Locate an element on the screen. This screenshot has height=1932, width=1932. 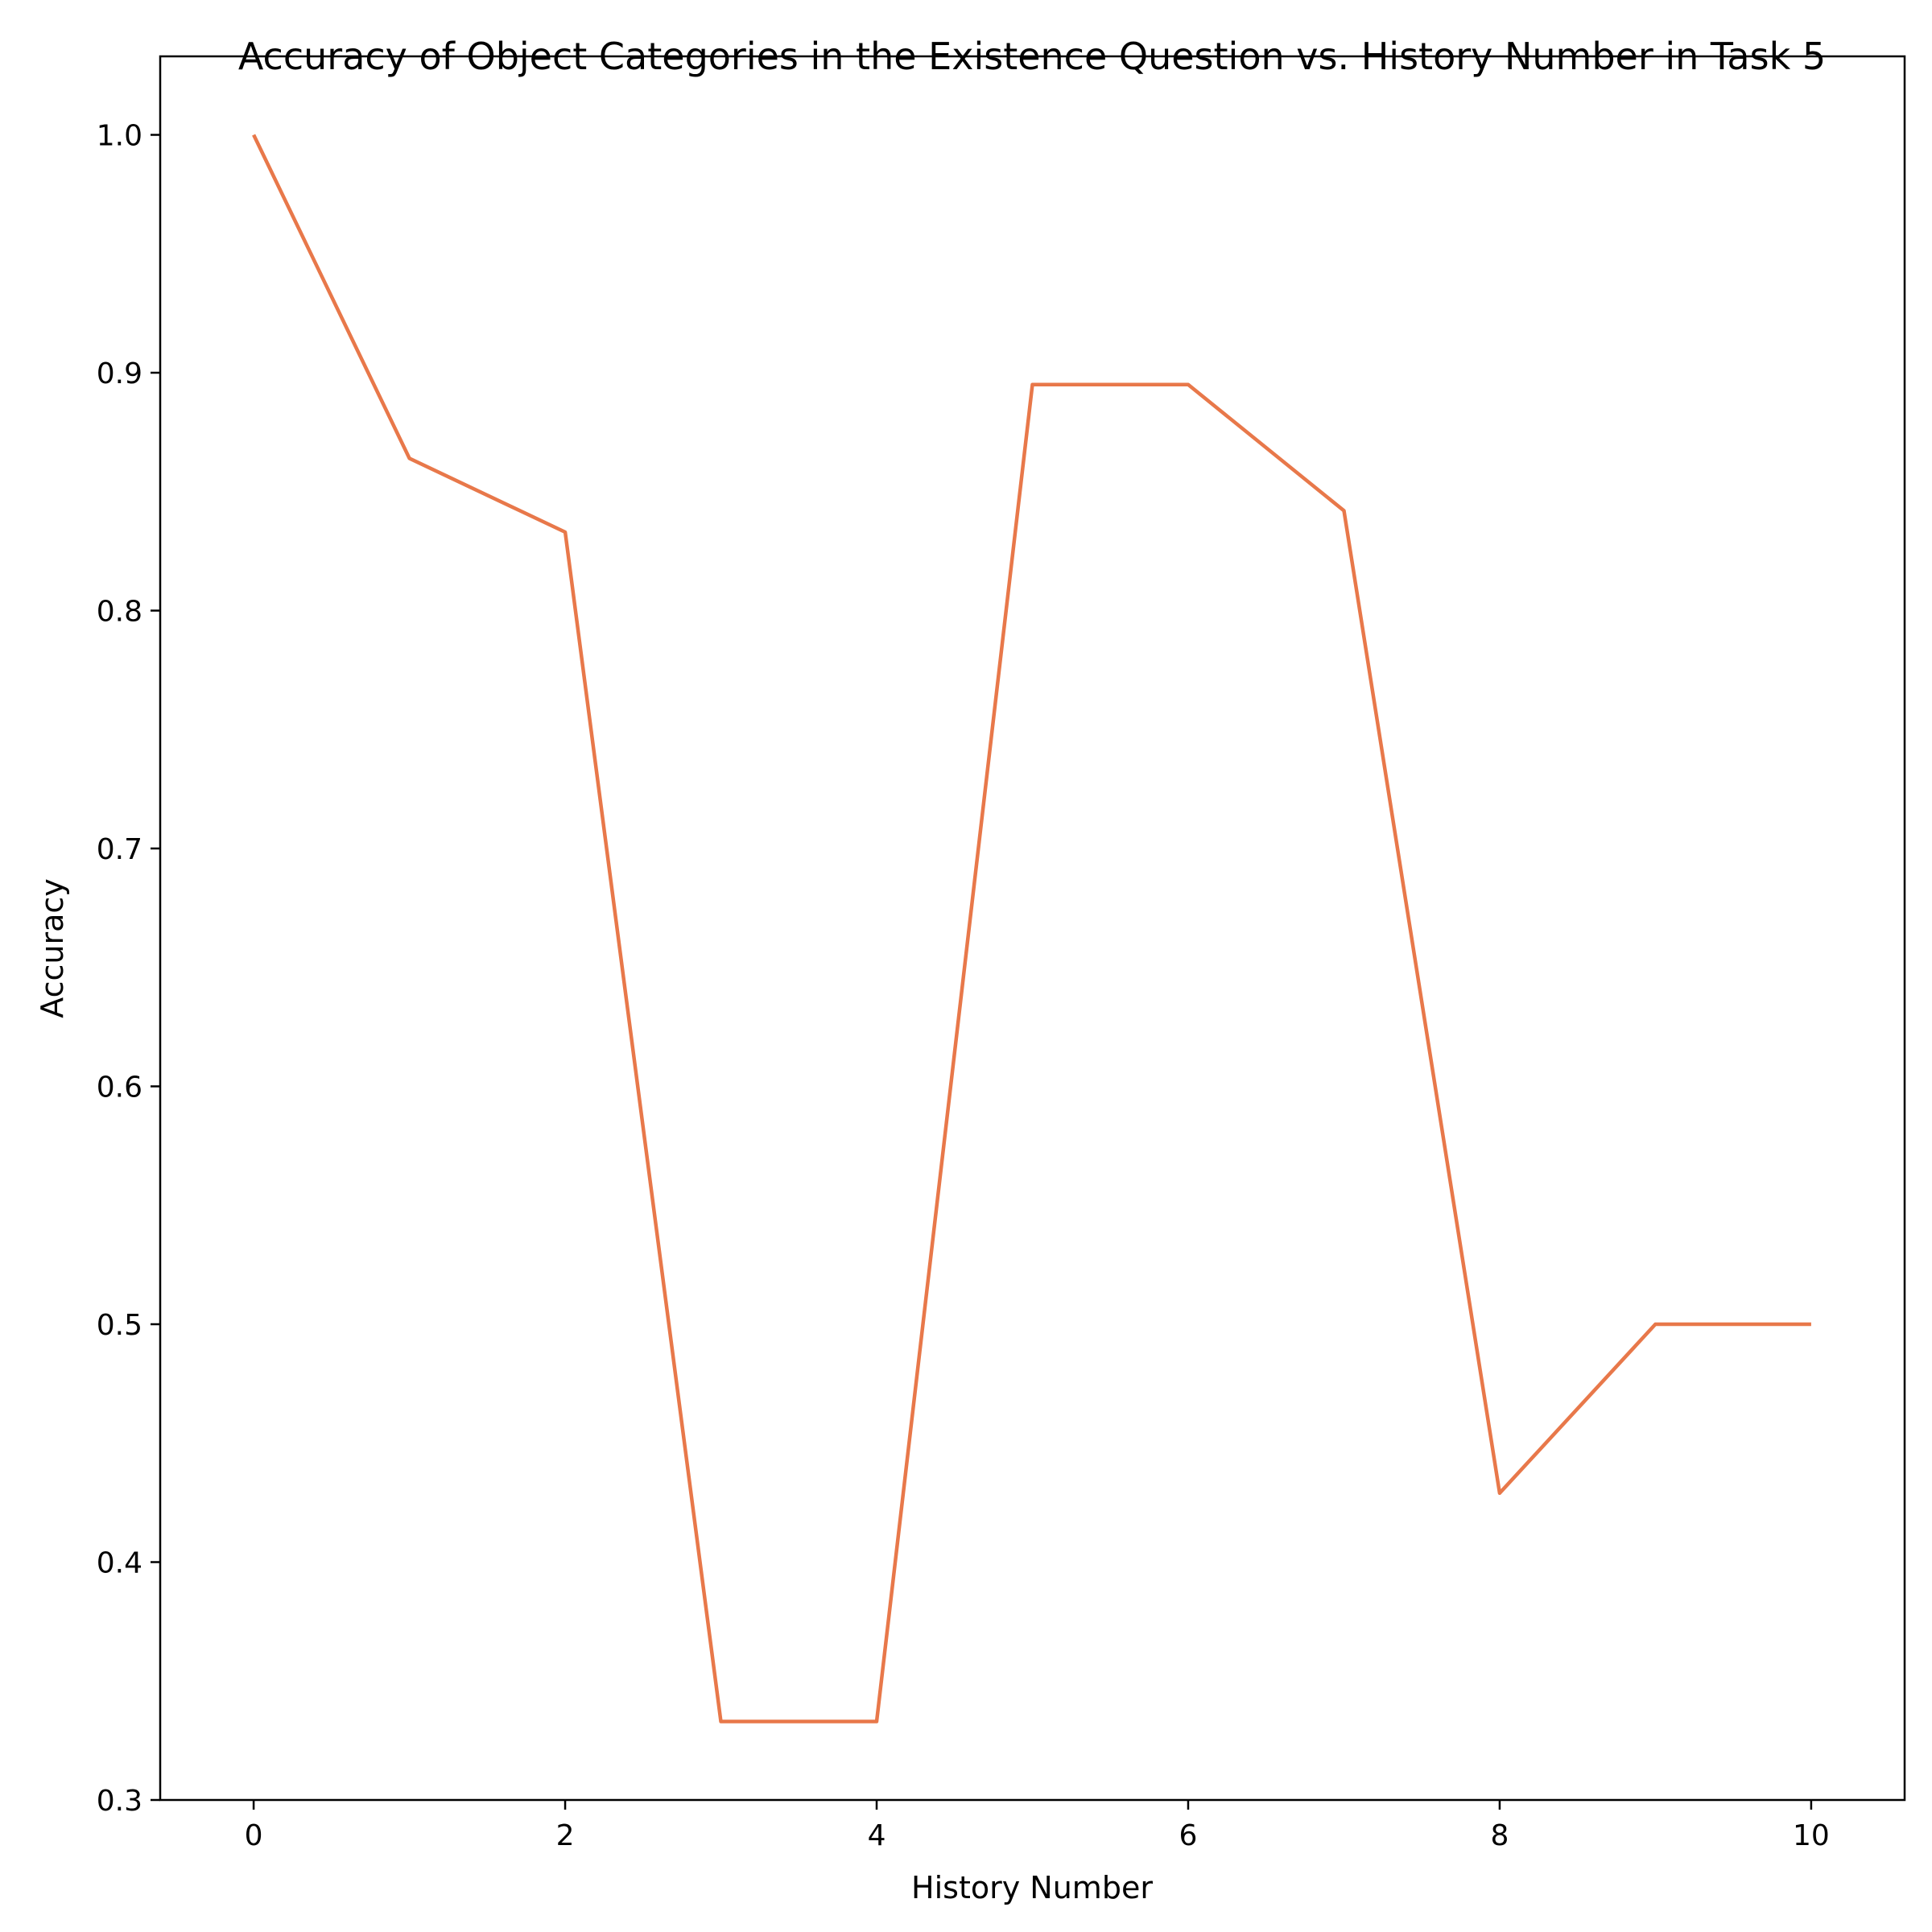
y-axis-ticks: 0.3 0.4 0.5 0.6 0.7 0.8 0.9 1.0 is located at coordinates (128, 969).